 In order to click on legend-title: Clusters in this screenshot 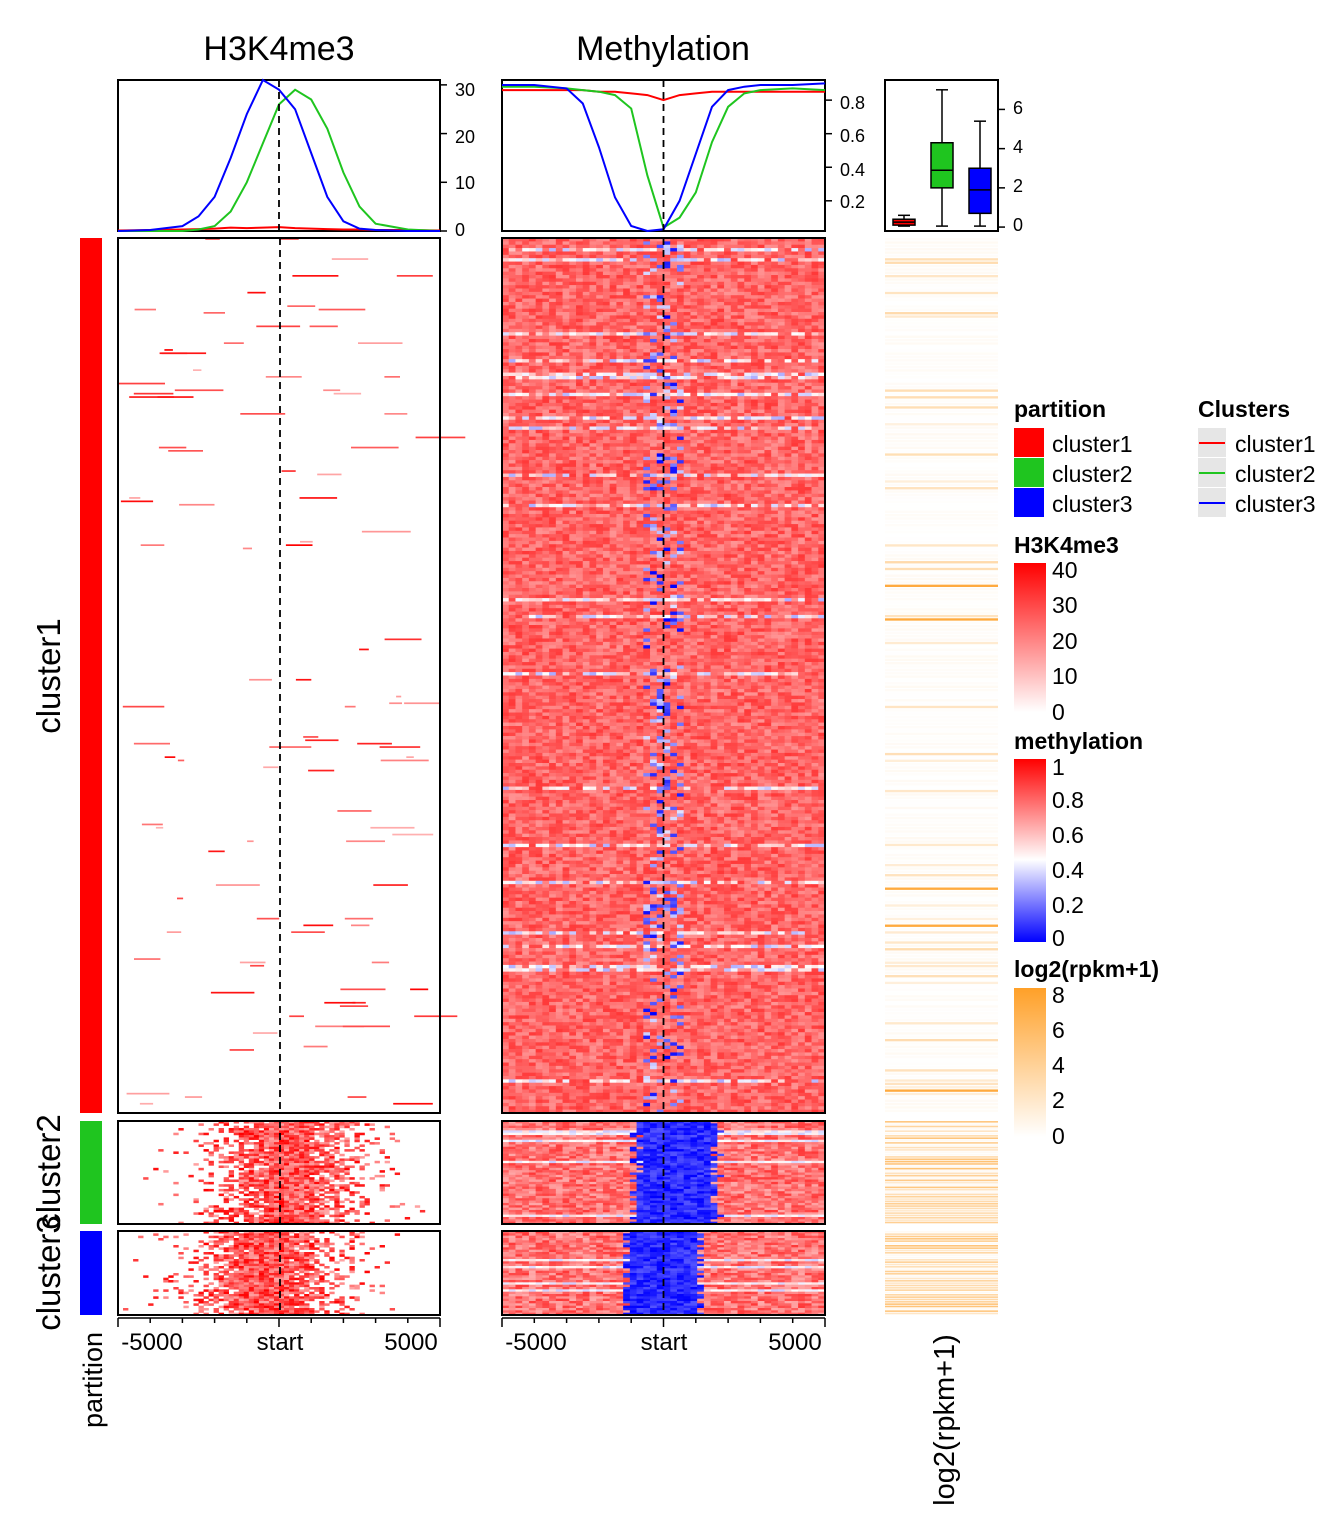, I will do `click(1244, 409)`.